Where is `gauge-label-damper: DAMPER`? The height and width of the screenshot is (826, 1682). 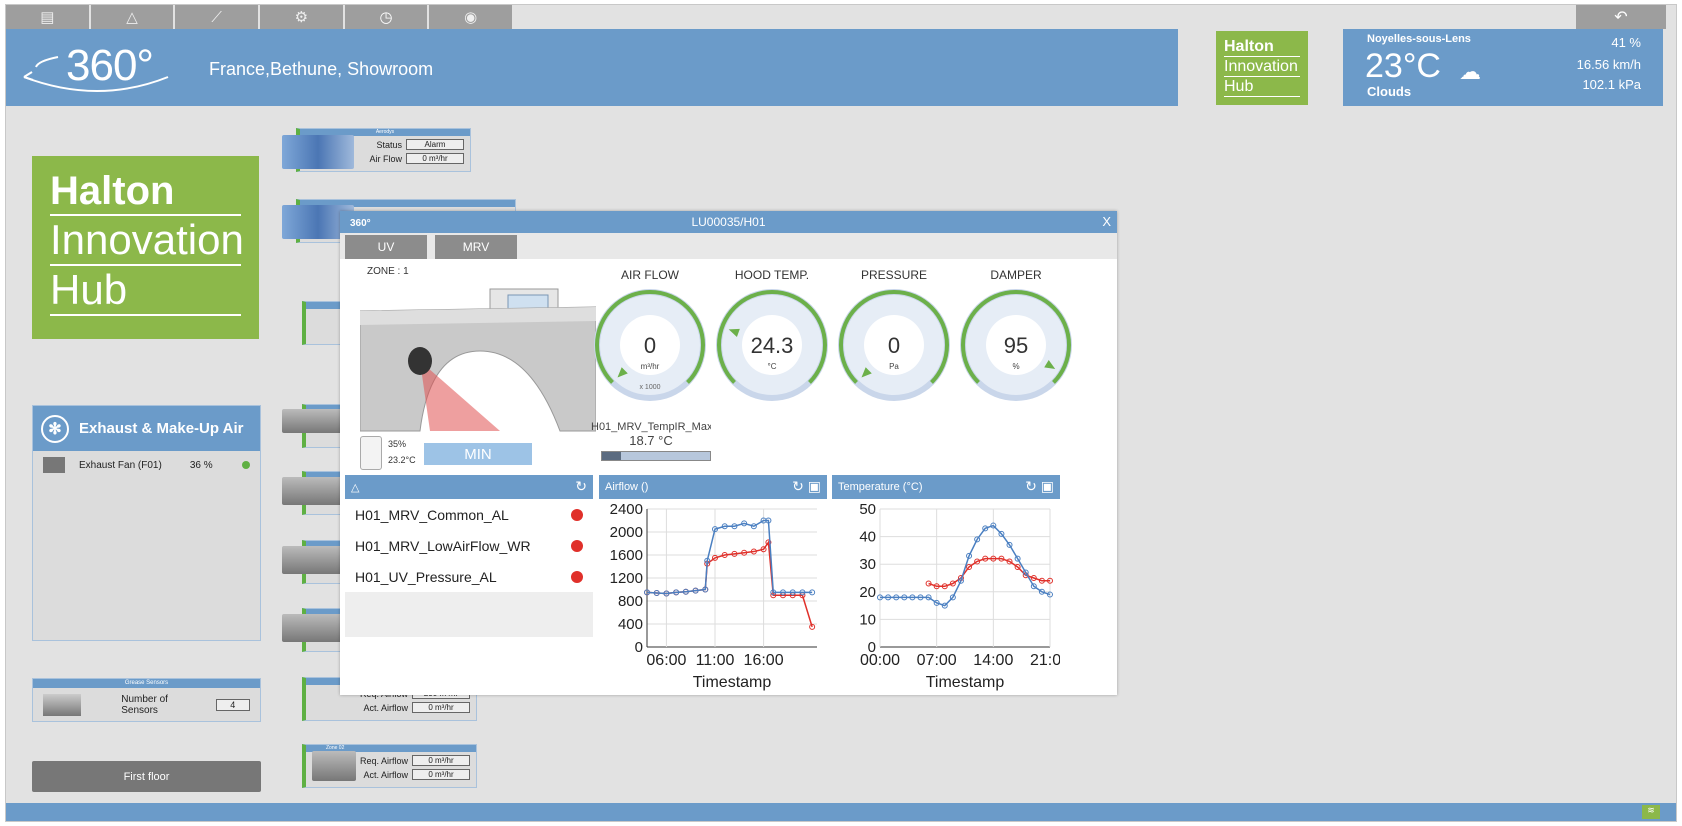 gauge-label-damper: DAMPER is located at coordinates (1016, 275).